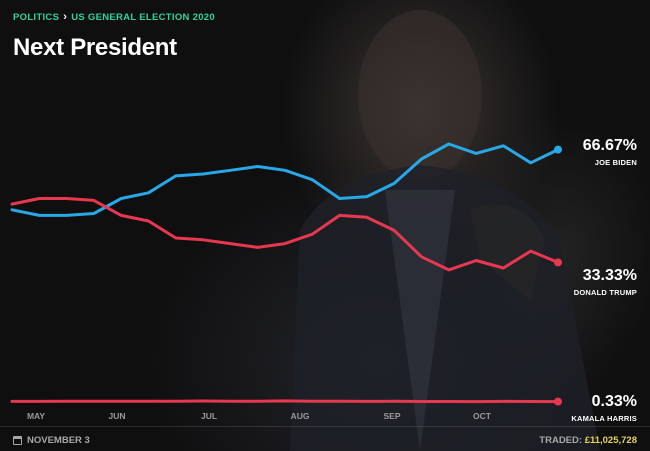 This screenshot has width=650, height=451. I want to click on chevron-right-icon: ›, so click(65, 17).